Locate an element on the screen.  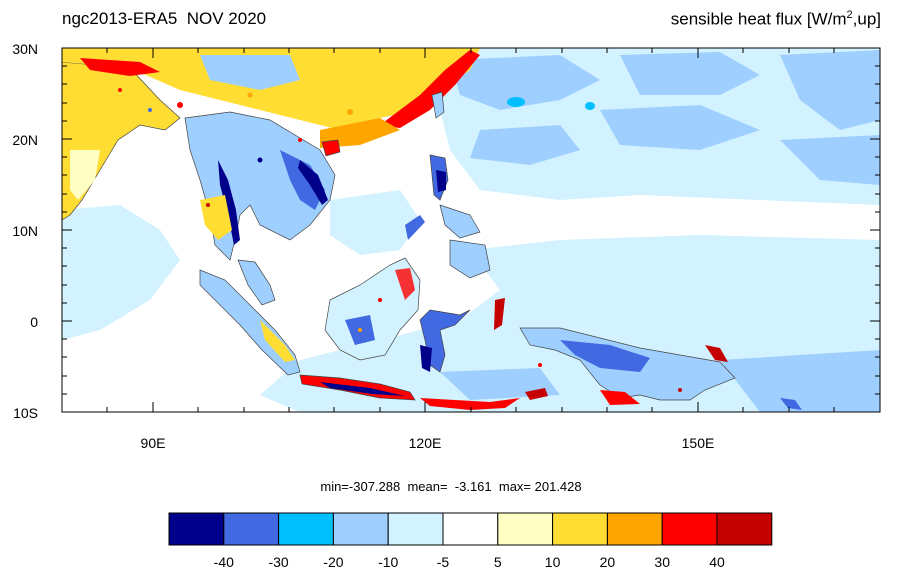
land-china-south is located at coordinates (271, 89).